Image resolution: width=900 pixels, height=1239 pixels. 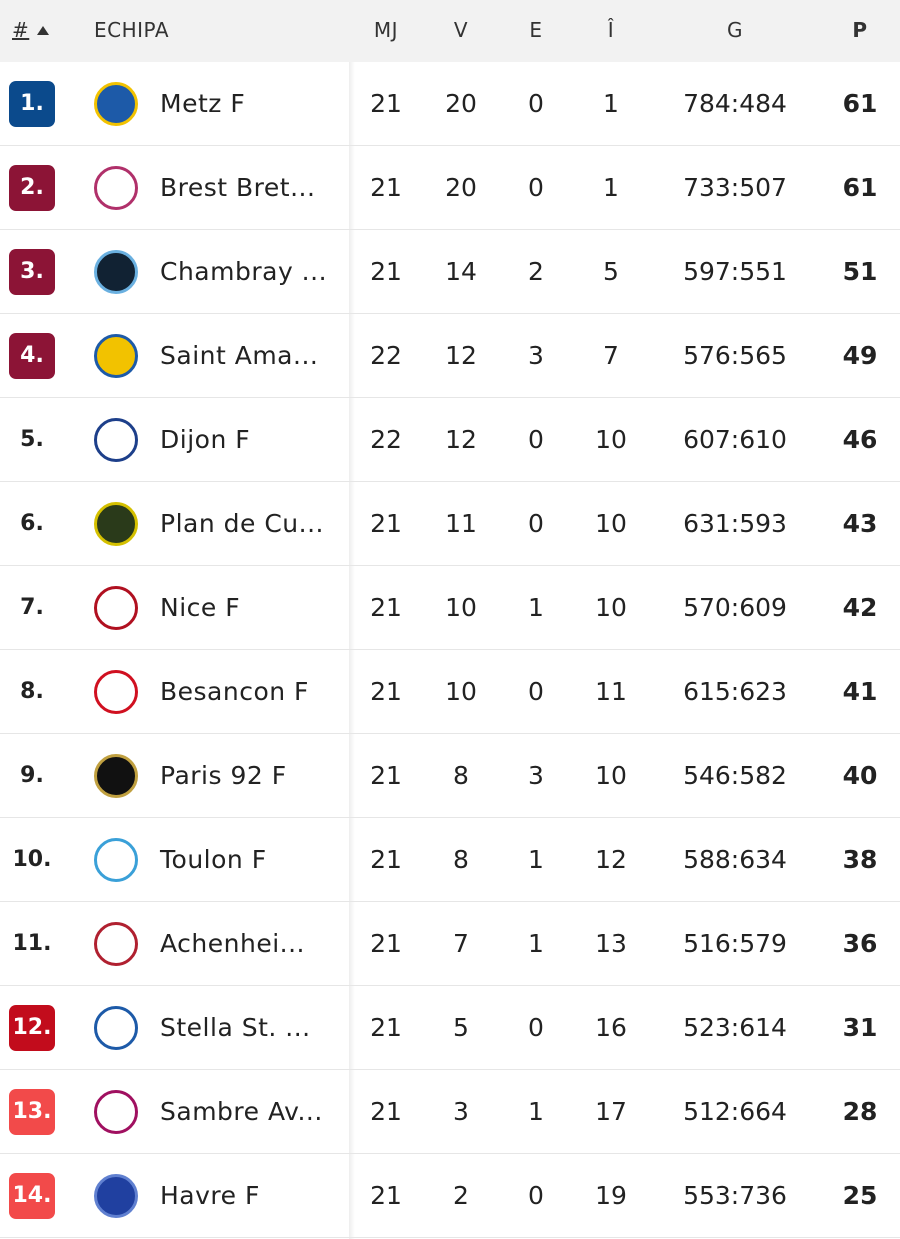 I want to click on played-count: 22, so click(x=386, y=355).